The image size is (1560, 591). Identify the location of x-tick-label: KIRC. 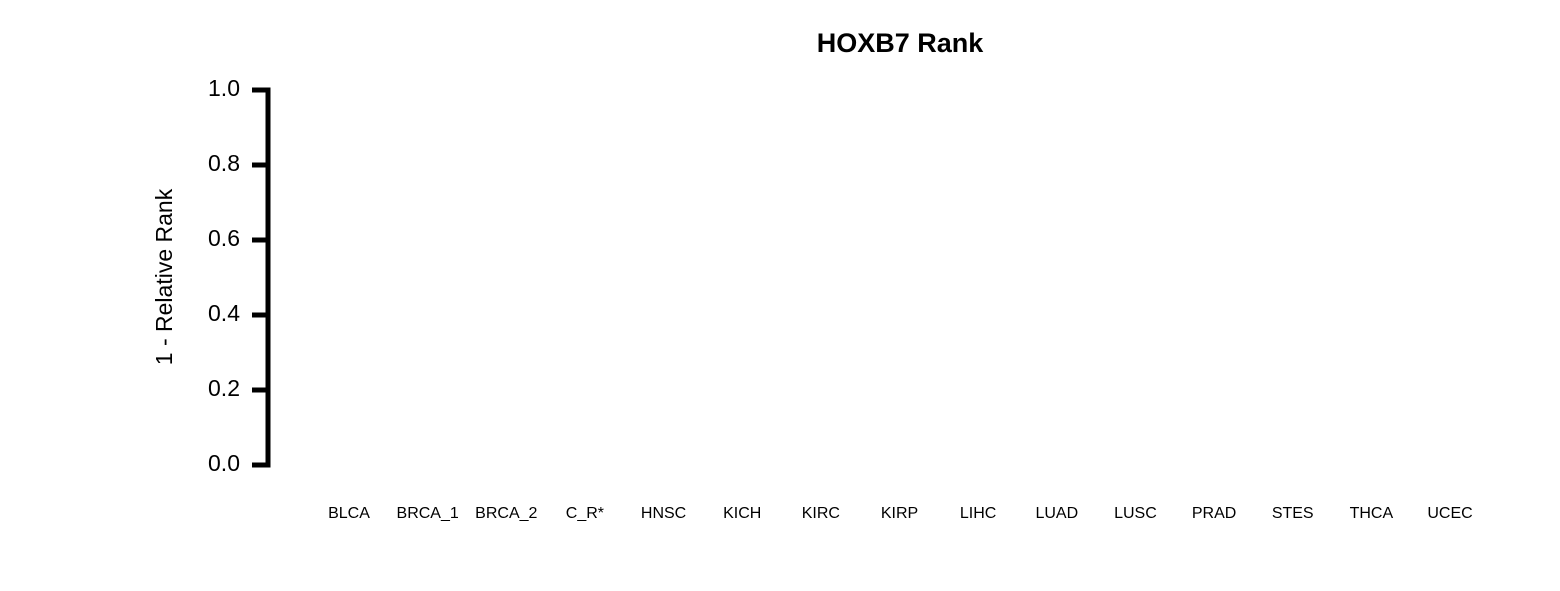
(821, 513).